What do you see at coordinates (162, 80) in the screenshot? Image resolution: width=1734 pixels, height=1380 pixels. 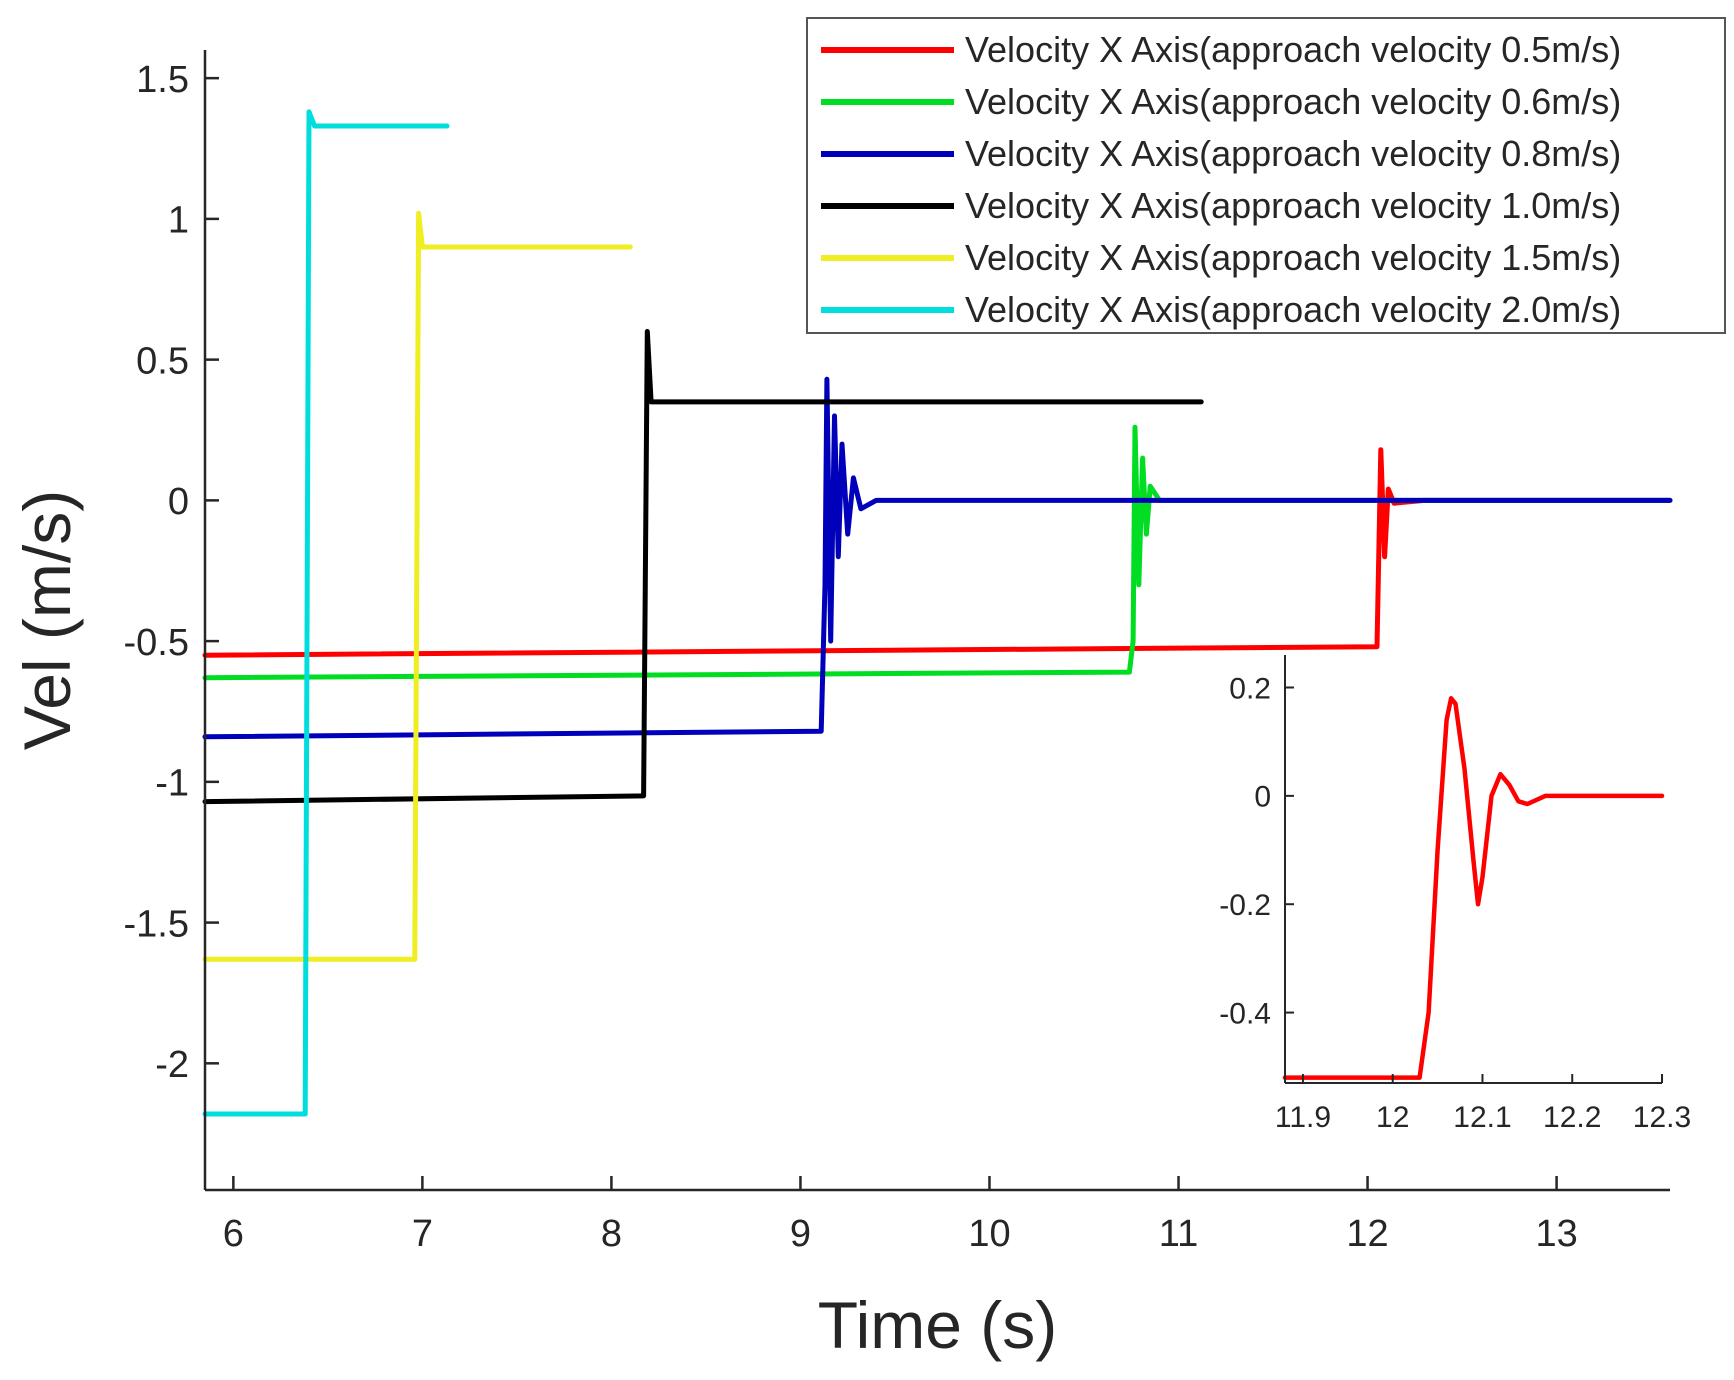 I see `main-y-tick-label: 1.5` at bounding box center [162, 80].